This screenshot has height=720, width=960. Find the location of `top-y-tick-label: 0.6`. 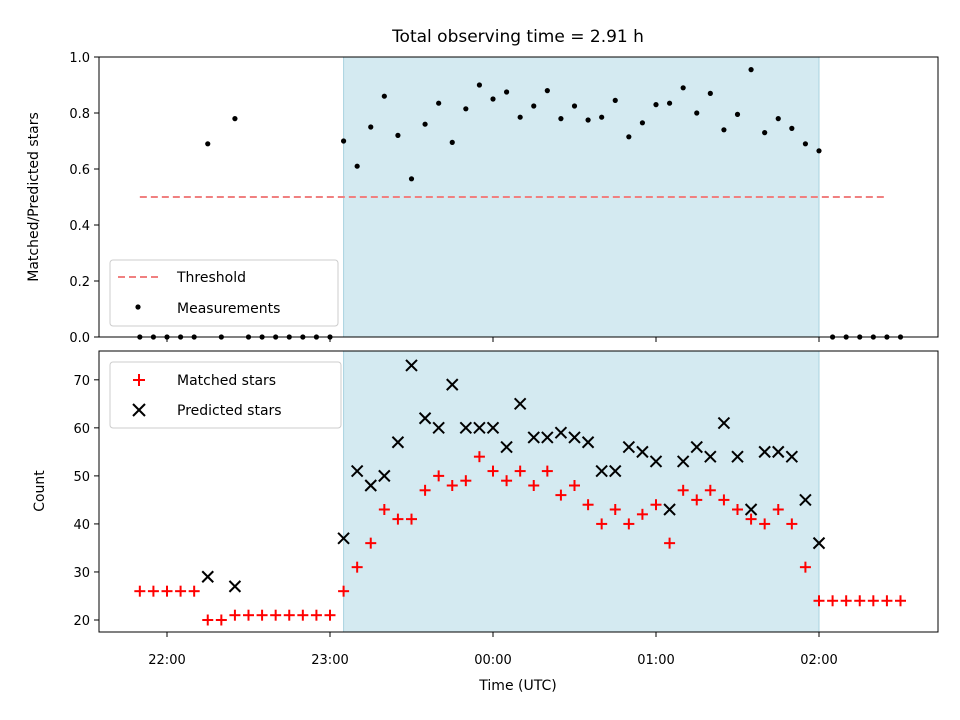

top-y-tick-label: 0.6 is located at coordinates (79, 170).